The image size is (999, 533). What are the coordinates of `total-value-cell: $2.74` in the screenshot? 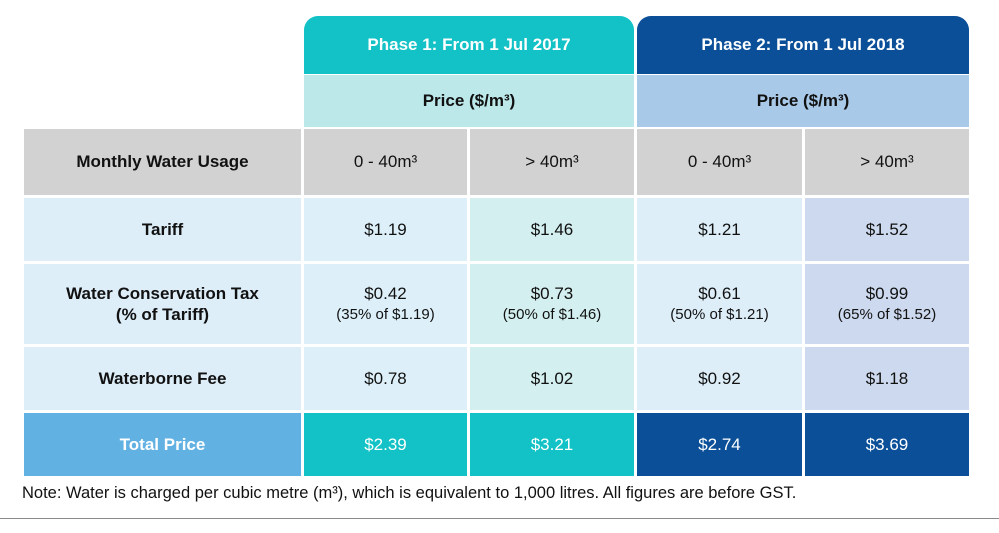 It's located at (719, 444).